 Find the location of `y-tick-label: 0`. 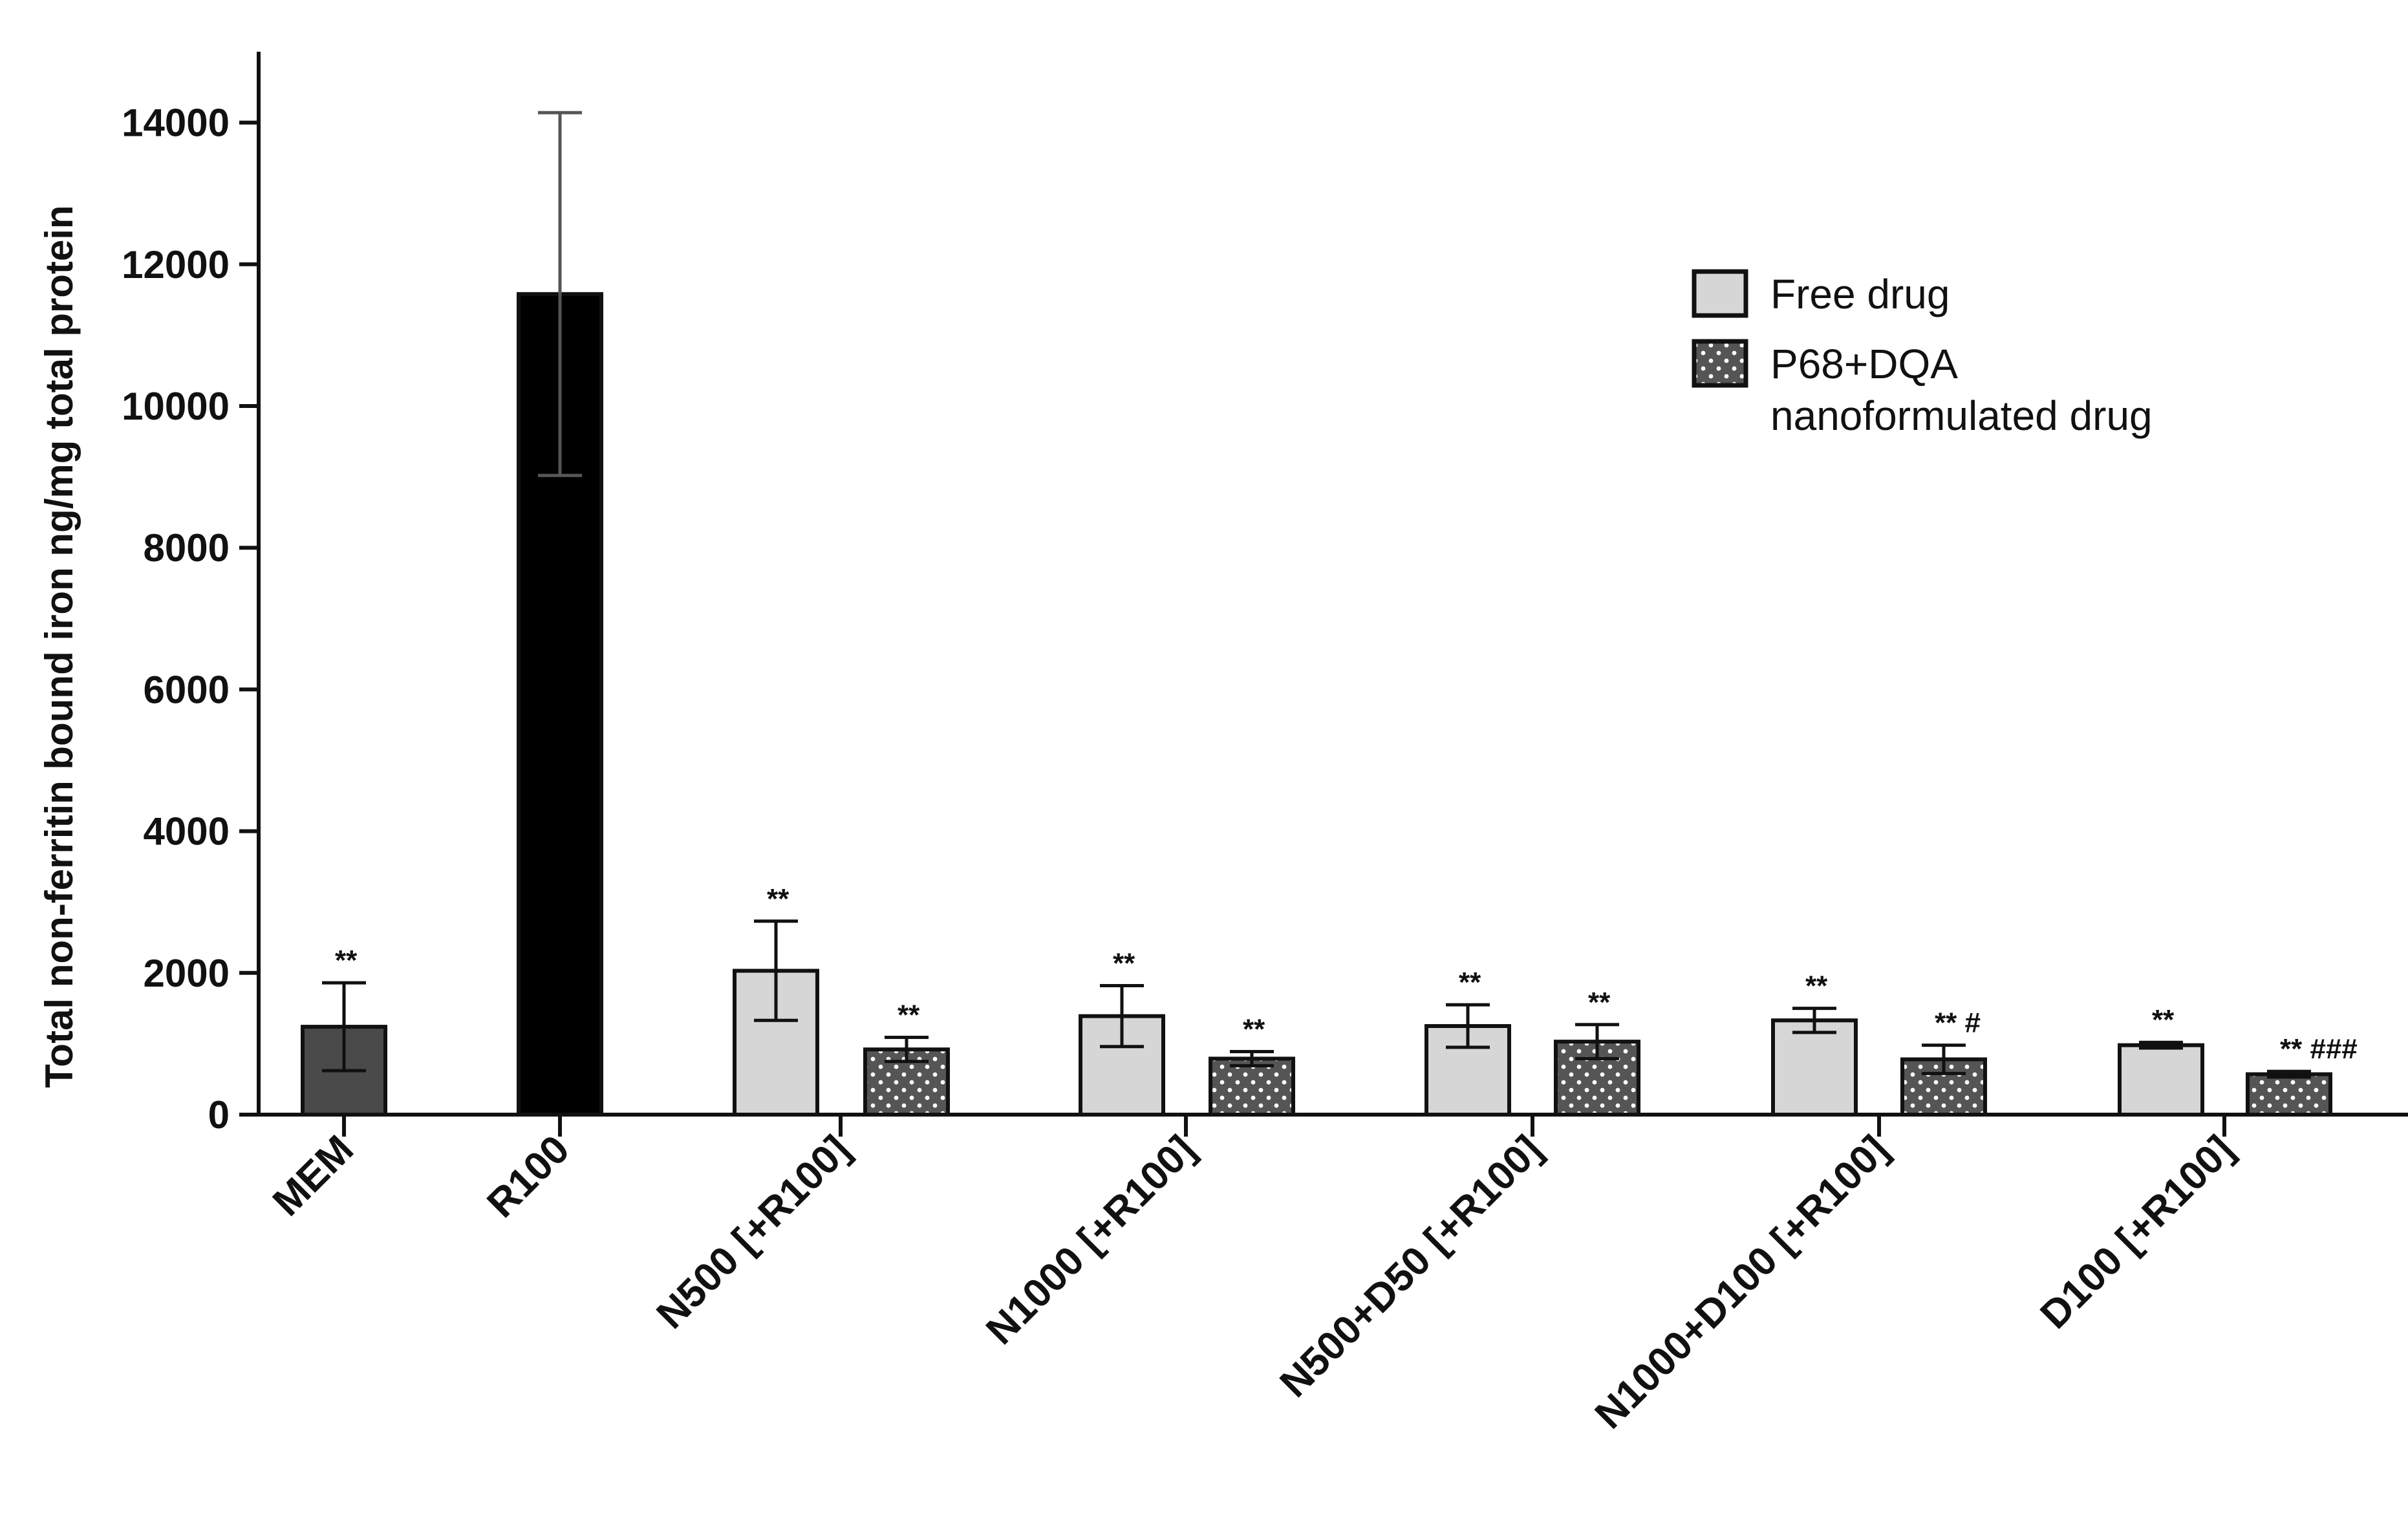

y-tick-label: 0 is located at coordinates (219, 1115).